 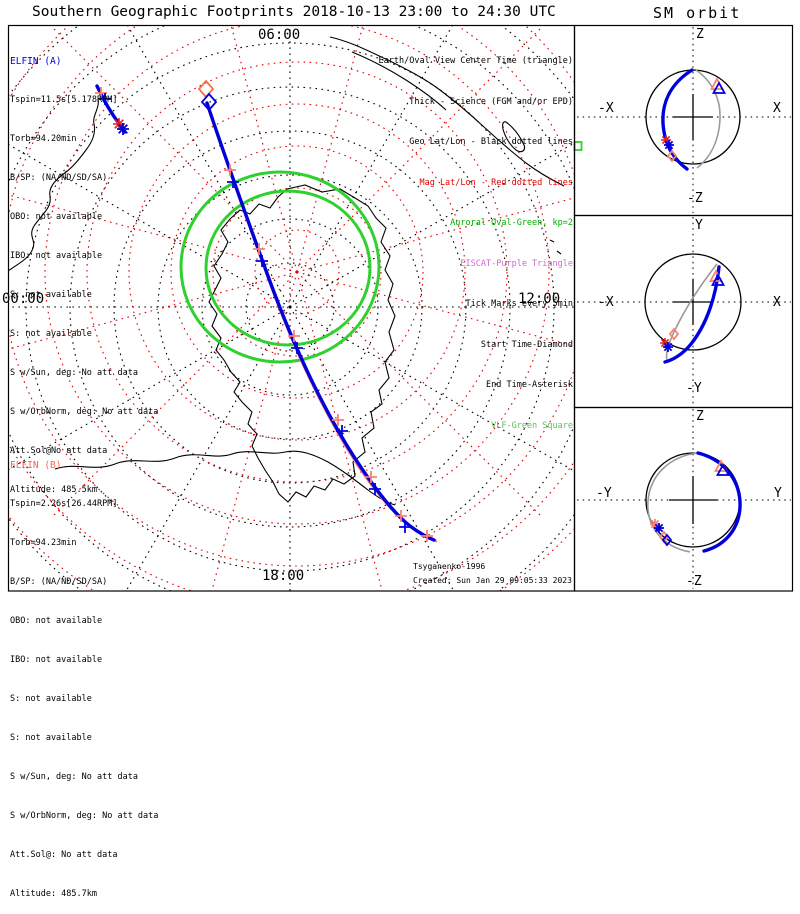 I want to click on legend-end-time: End Time-Asterisk, so click(x=529, y=385).